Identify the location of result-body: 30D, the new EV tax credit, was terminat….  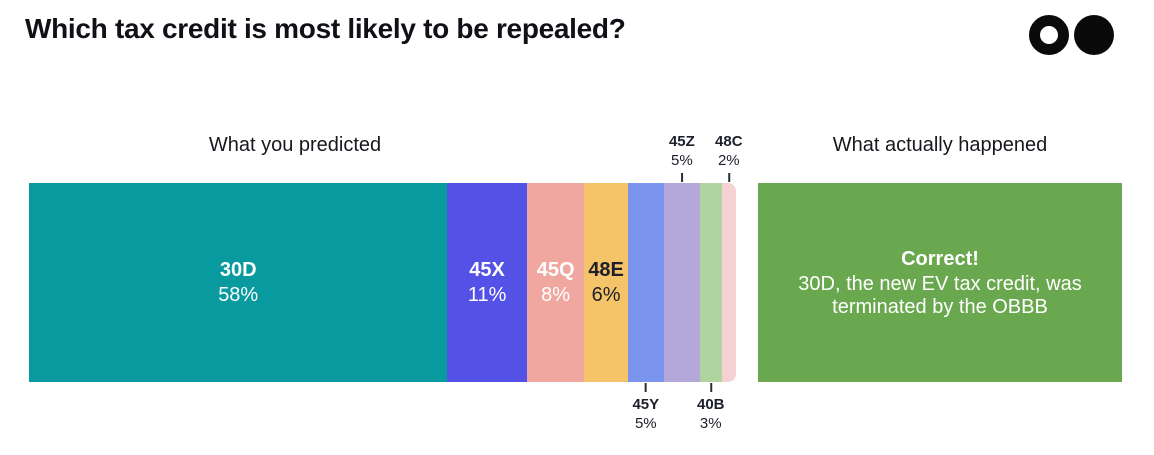
(940, 295).